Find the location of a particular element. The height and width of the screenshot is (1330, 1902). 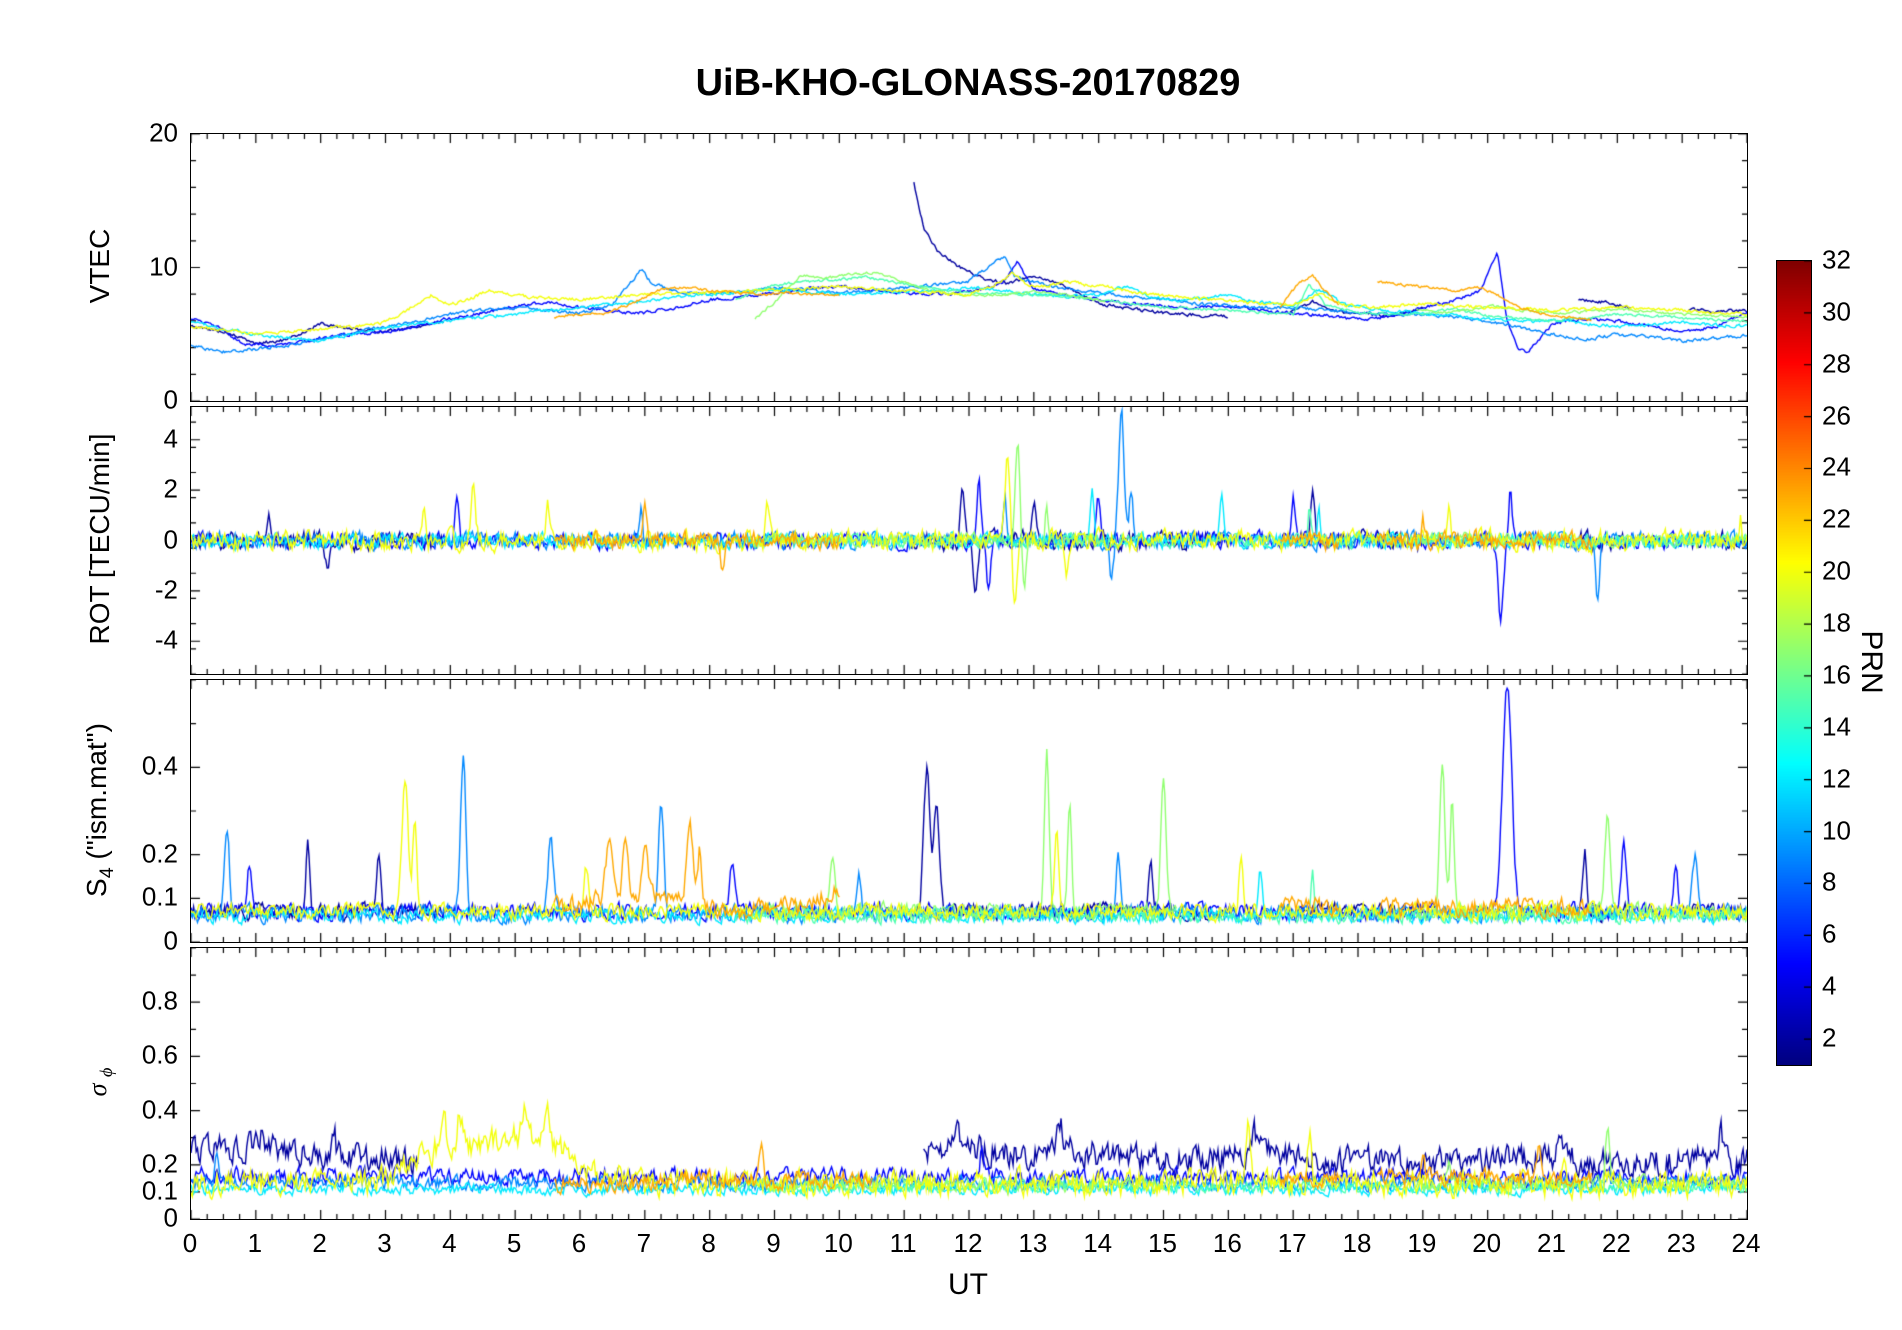

x-tick-label: 14 is located at coordinates (1098, 1243).